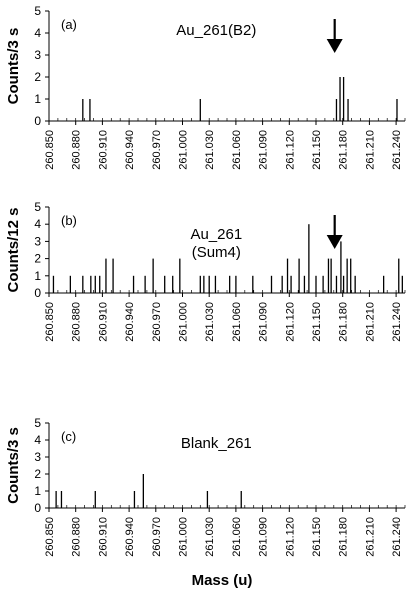 This screenshot has height=604, width=415. What do you see at coordinates (216, 234) in the screenshot?
I see `panel-title: Au_261` at bounding box center [216, 234].